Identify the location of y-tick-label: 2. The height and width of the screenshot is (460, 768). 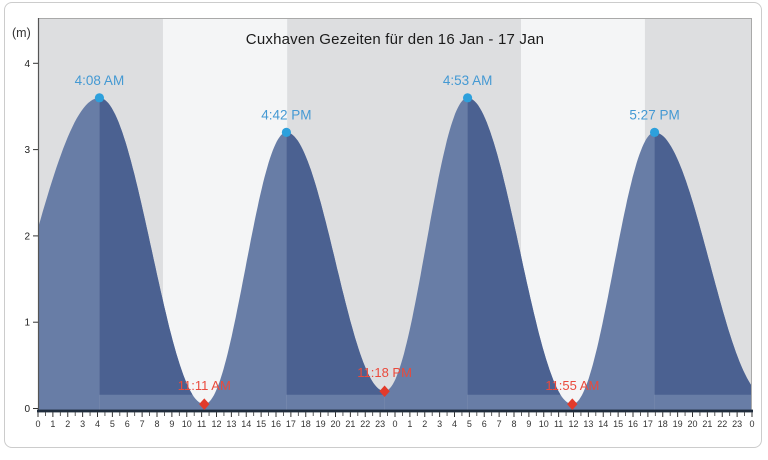
(27, 236).